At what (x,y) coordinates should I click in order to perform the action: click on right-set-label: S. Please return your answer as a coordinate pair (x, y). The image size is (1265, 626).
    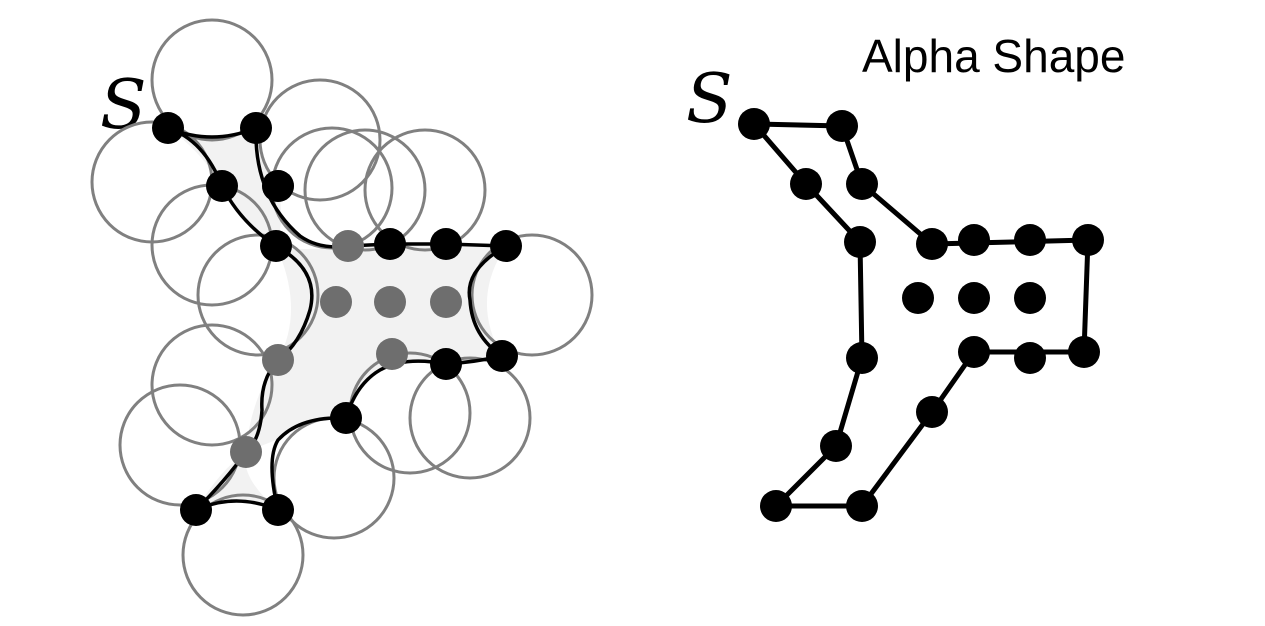
    Looking at the image, I should click on (709, 99).